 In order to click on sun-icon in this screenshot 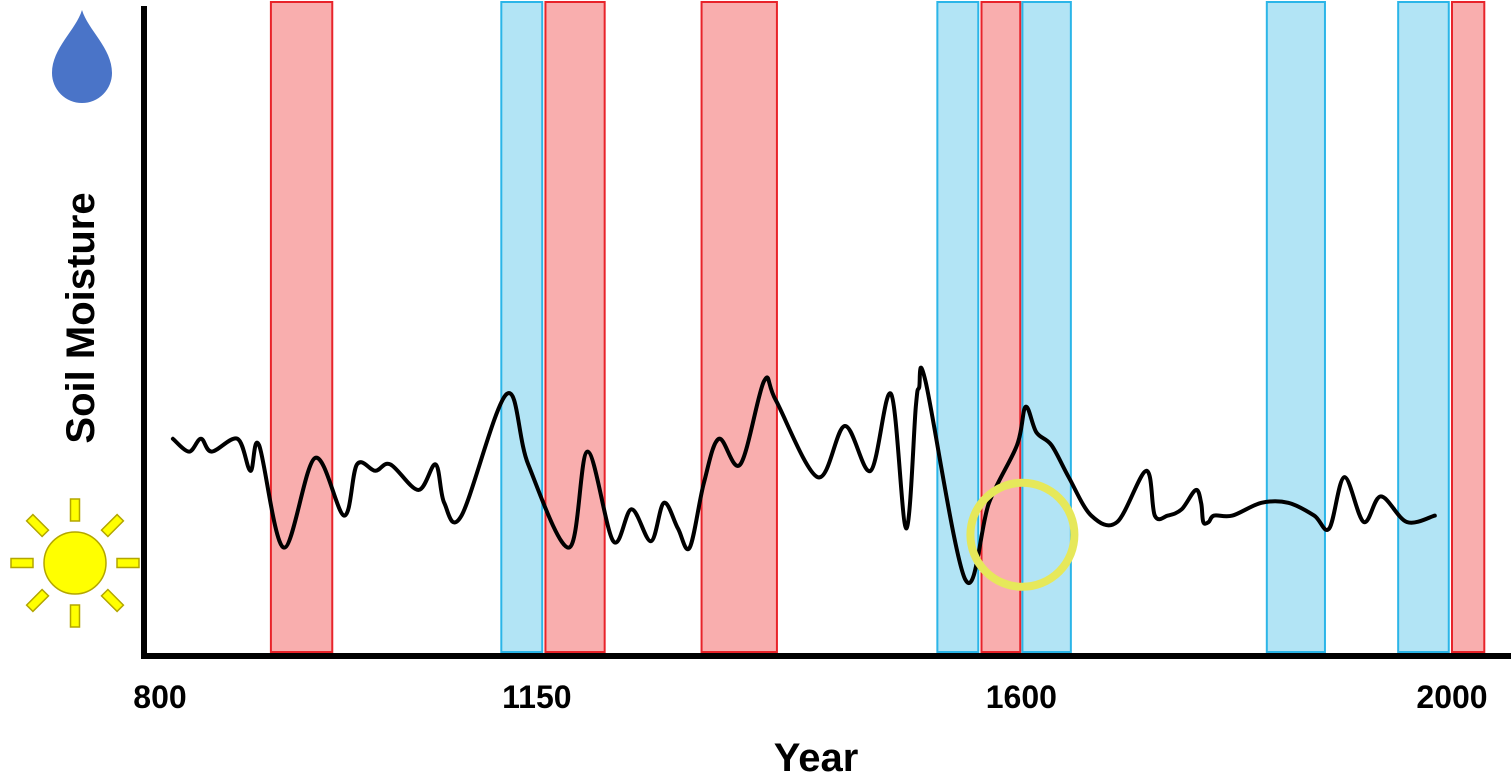, I will do `click(75, 563)`.